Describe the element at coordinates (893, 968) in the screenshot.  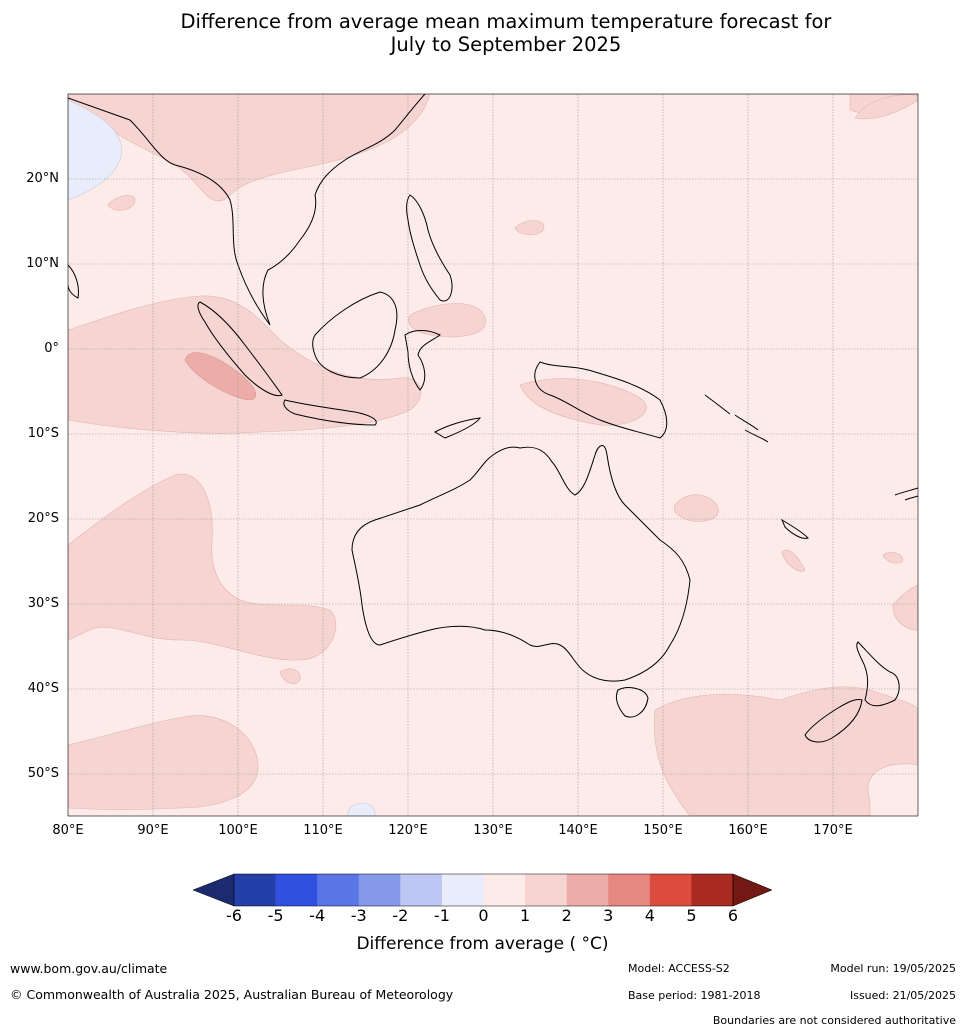
I see `footer-model-run: Model run: 19/05/2025` at that location.